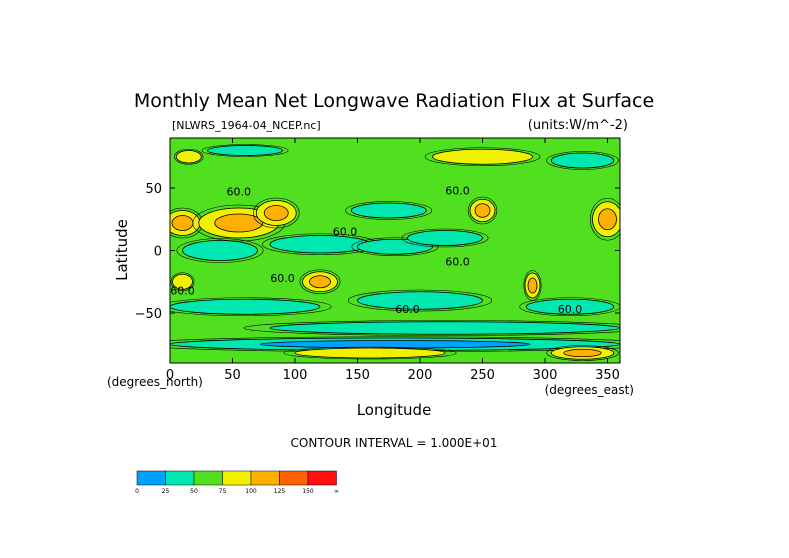 This screenshot has height=558, width=789. Describe the element at coordinates (232, 375) in the screenshot. I see `x-tick-label: 50` at that location.